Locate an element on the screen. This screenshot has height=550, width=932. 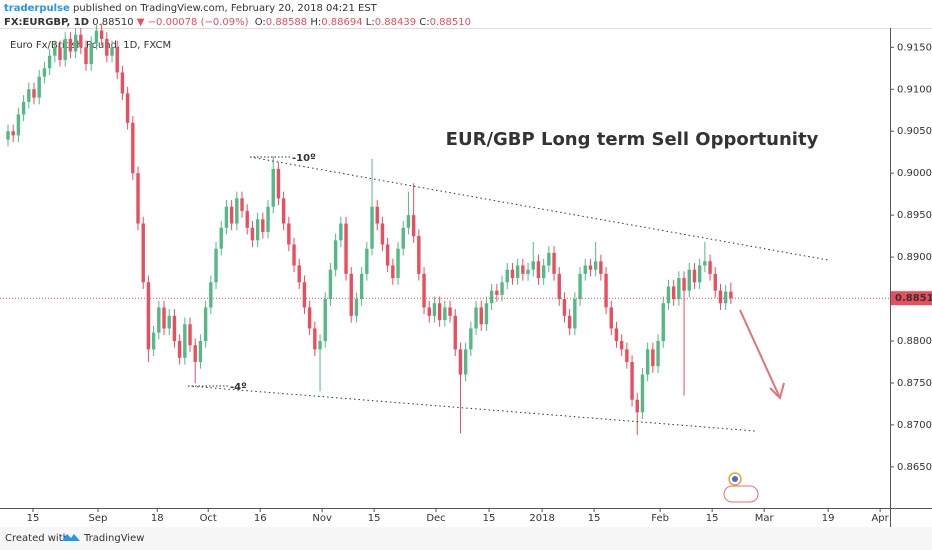
footer-bar is located at coordinates (466, 538).